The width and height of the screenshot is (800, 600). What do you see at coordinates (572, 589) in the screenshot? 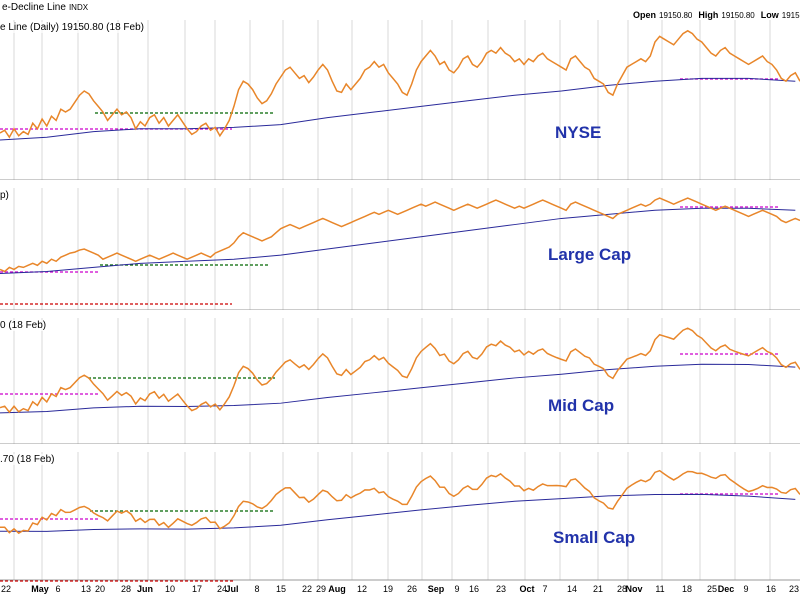
I see `x-axis-label: 14` at bounding box center [572, 589].